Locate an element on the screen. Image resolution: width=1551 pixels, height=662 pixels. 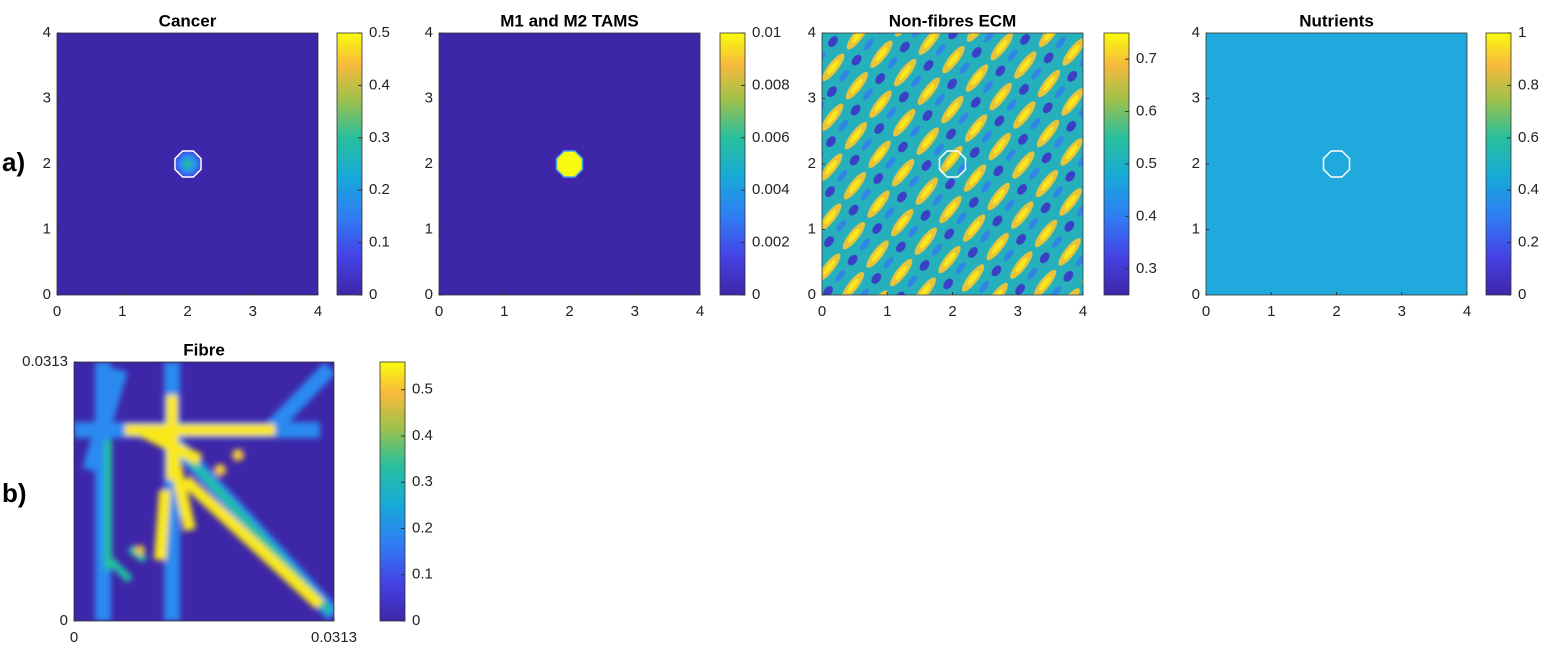
cancer-region is located at coordinates (188, 164).